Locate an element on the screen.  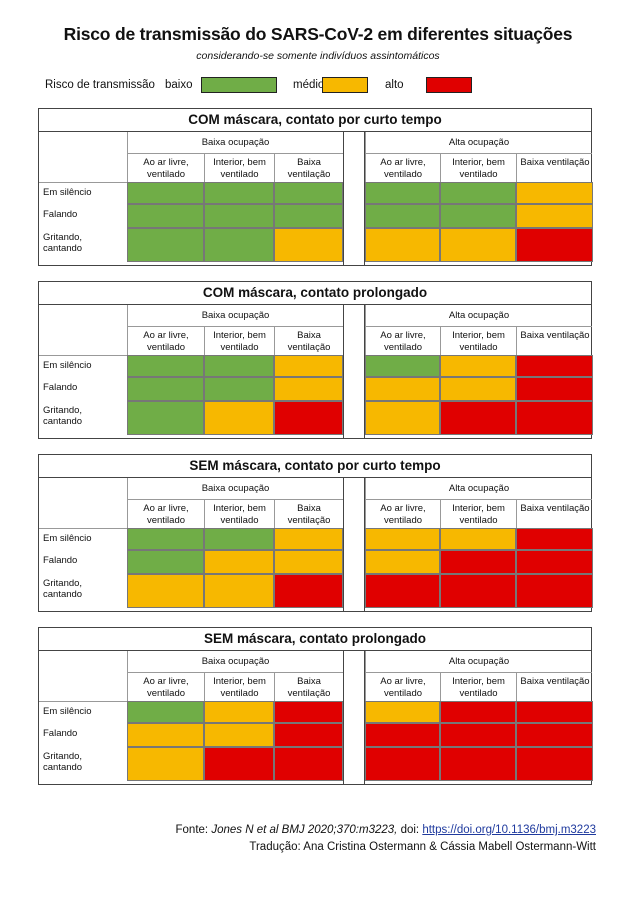
source-label: Fonte: is located at coordinates (192, 830).